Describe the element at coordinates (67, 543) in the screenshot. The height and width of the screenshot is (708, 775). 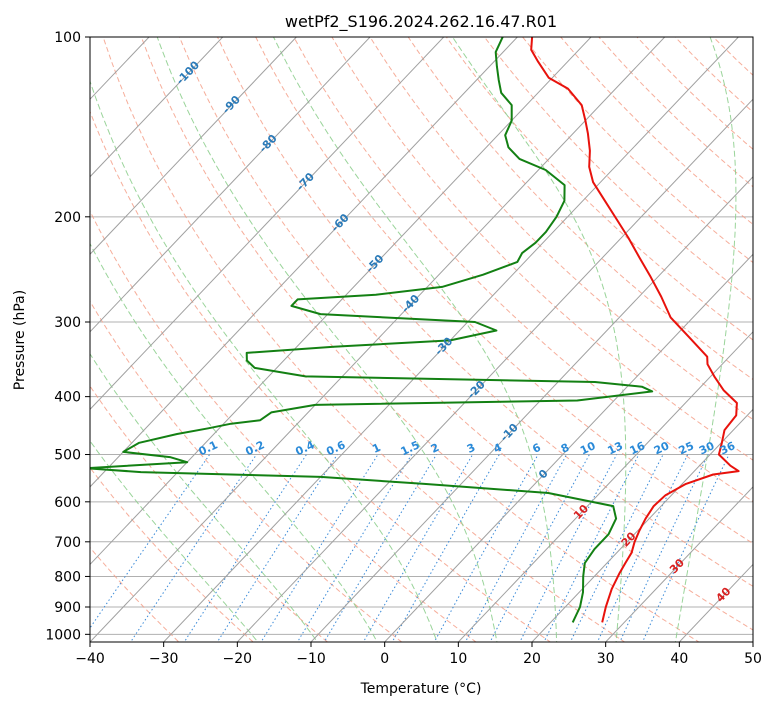
I see `y-tick-label: 700` at that location.